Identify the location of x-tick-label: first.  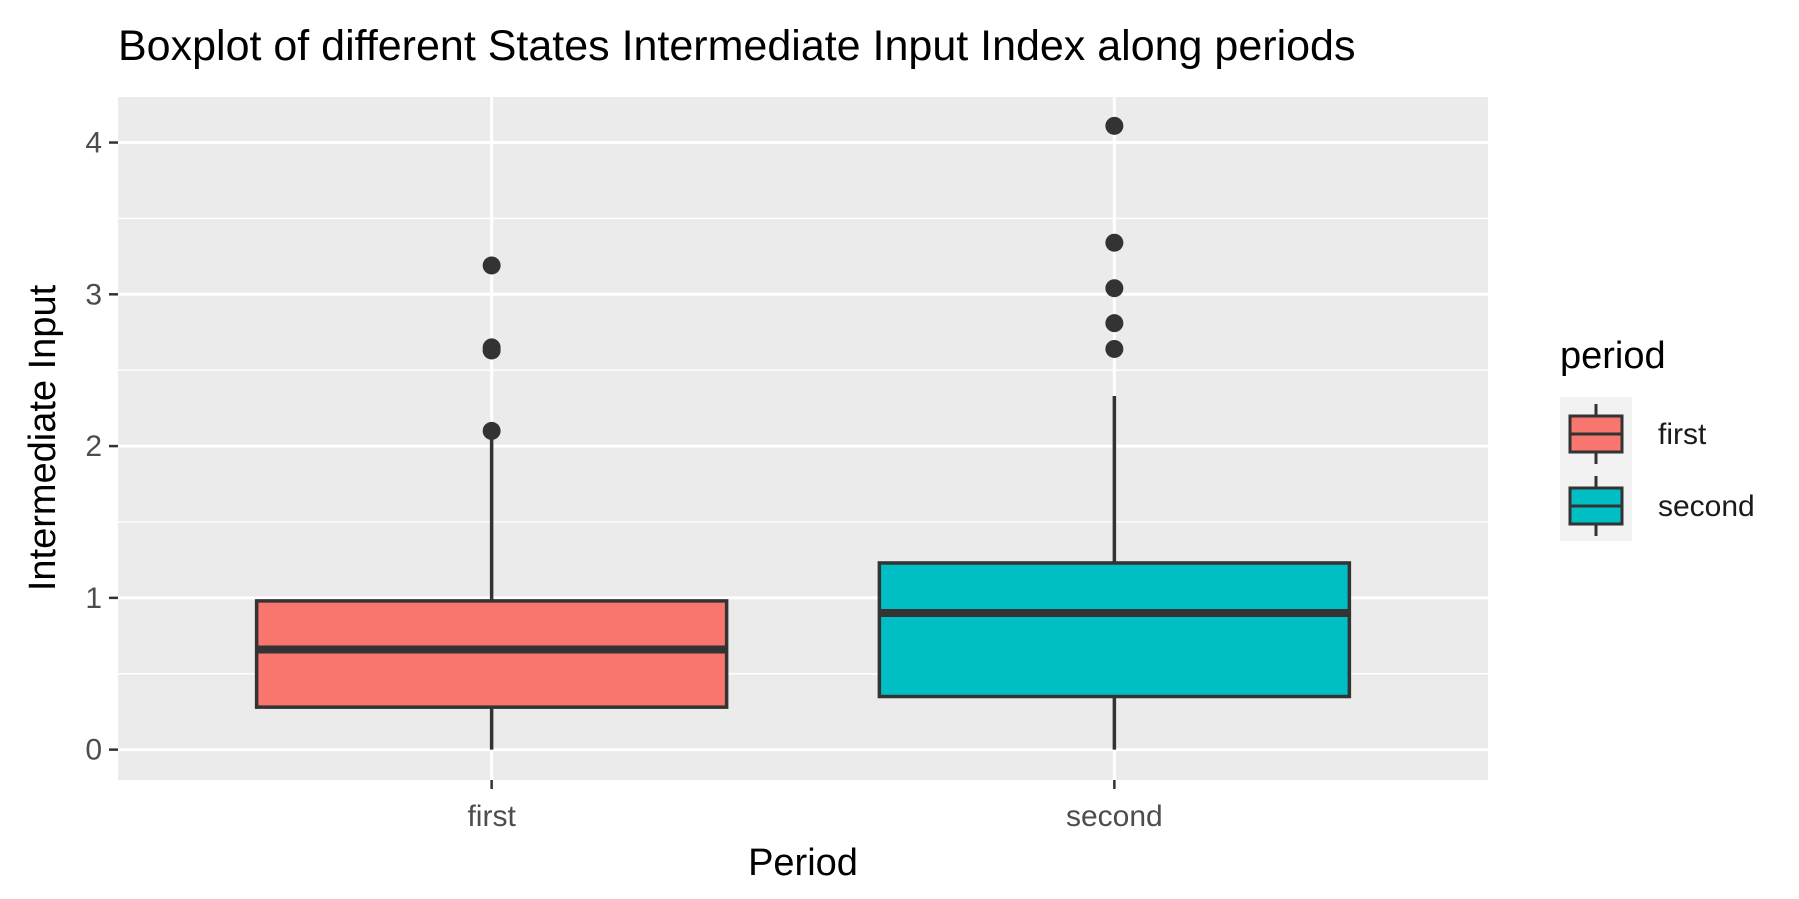
(491, 816).